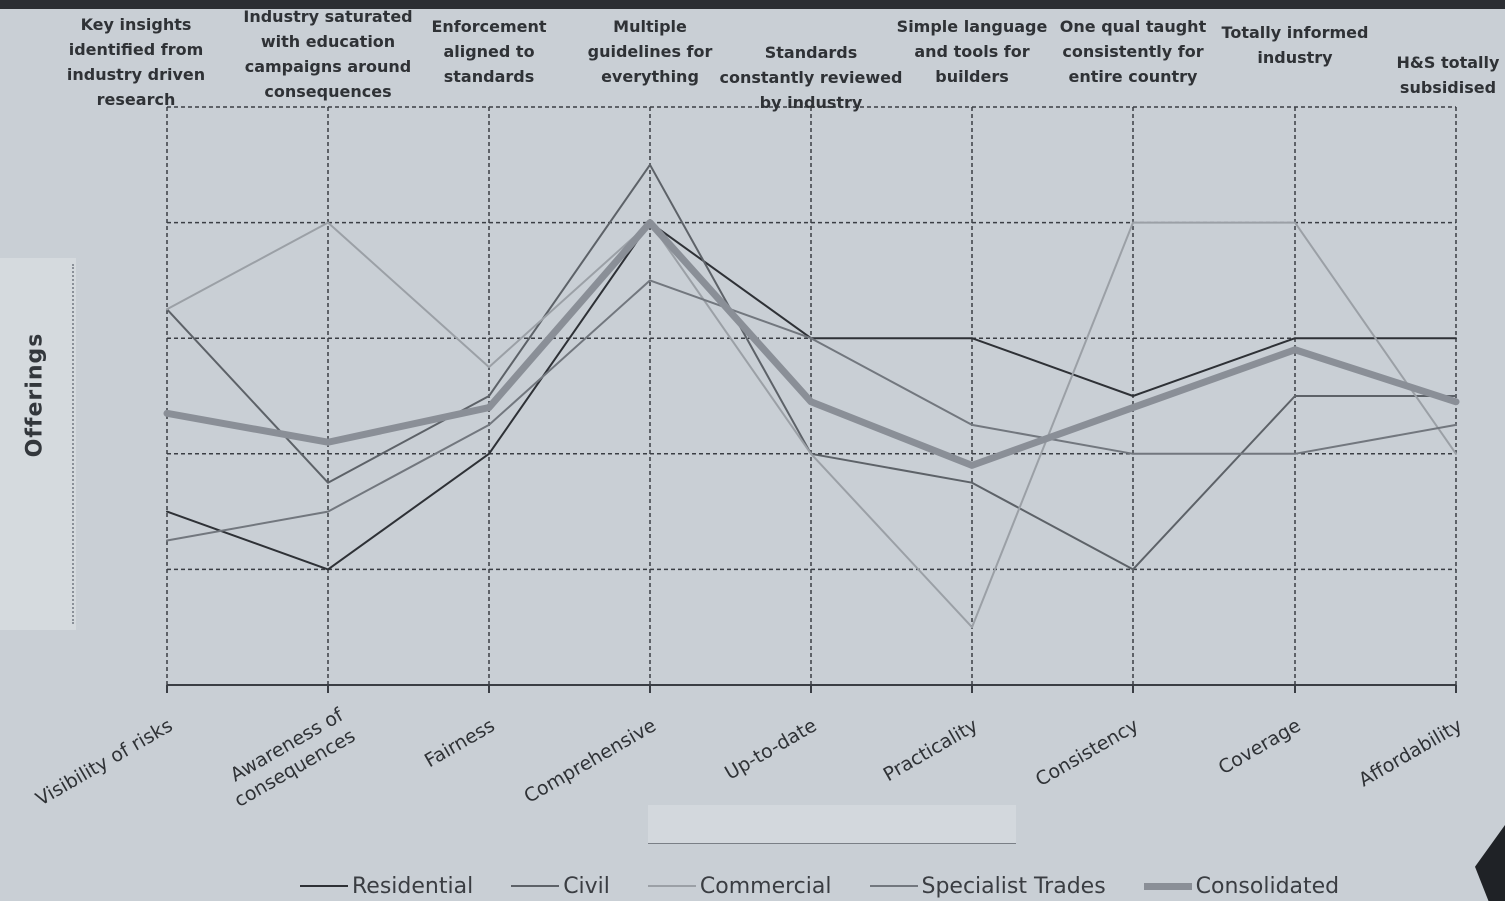  I want to click on offering-label: Simple language and tools for builders, so click(972, 51).